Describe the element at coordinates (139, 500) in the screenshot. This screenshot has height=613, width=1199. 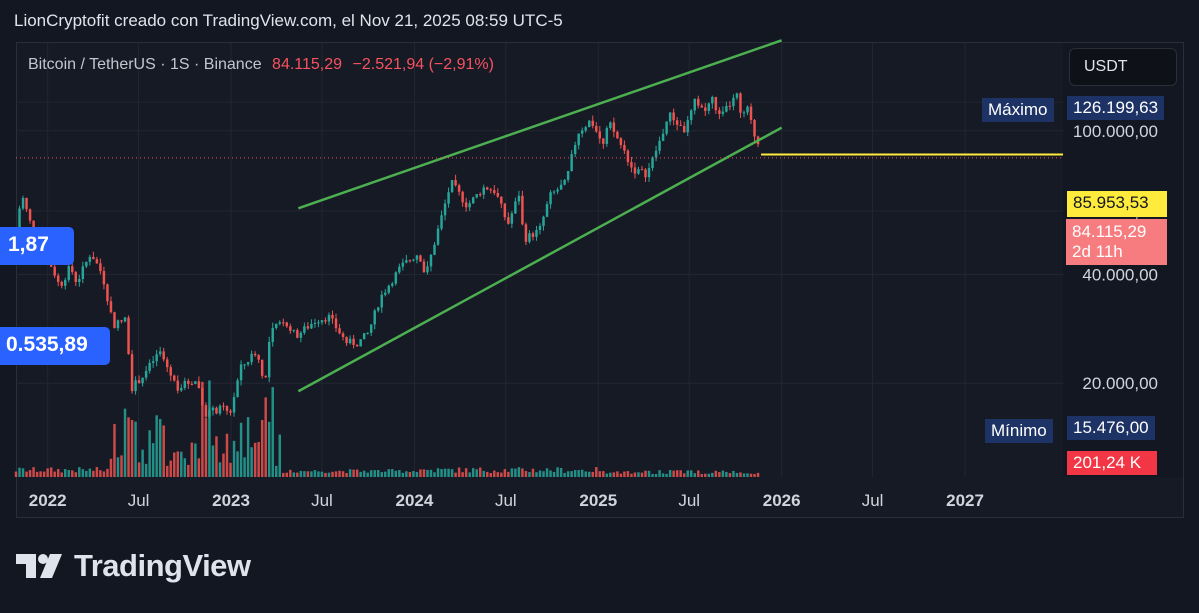
I see `x-tick-label: Jul` at that location.